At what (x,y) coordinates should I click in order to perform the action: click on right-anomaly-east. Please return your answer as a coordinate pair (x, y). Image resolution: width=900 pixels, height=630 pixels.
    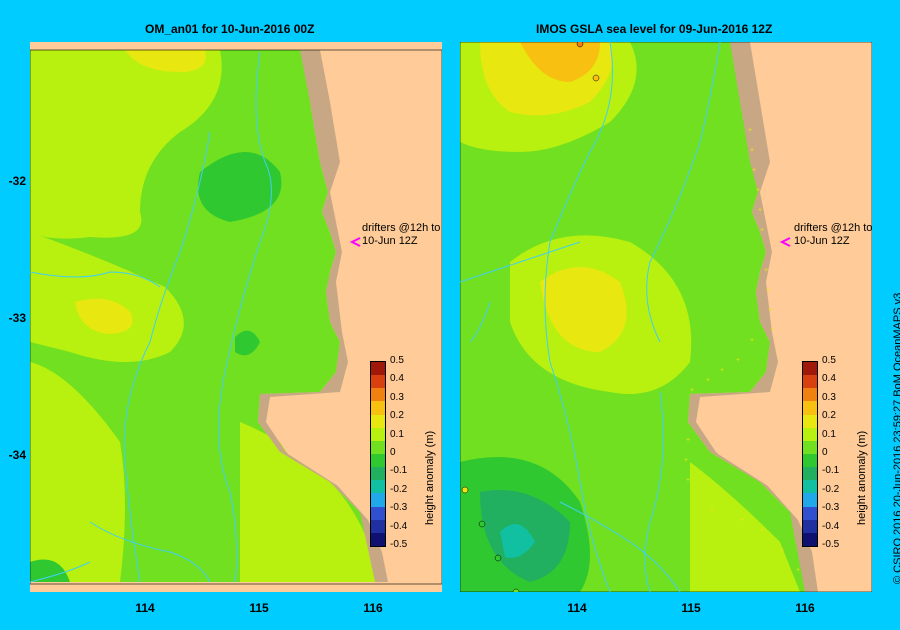
    Looking at the image, I should click on (745, 527).